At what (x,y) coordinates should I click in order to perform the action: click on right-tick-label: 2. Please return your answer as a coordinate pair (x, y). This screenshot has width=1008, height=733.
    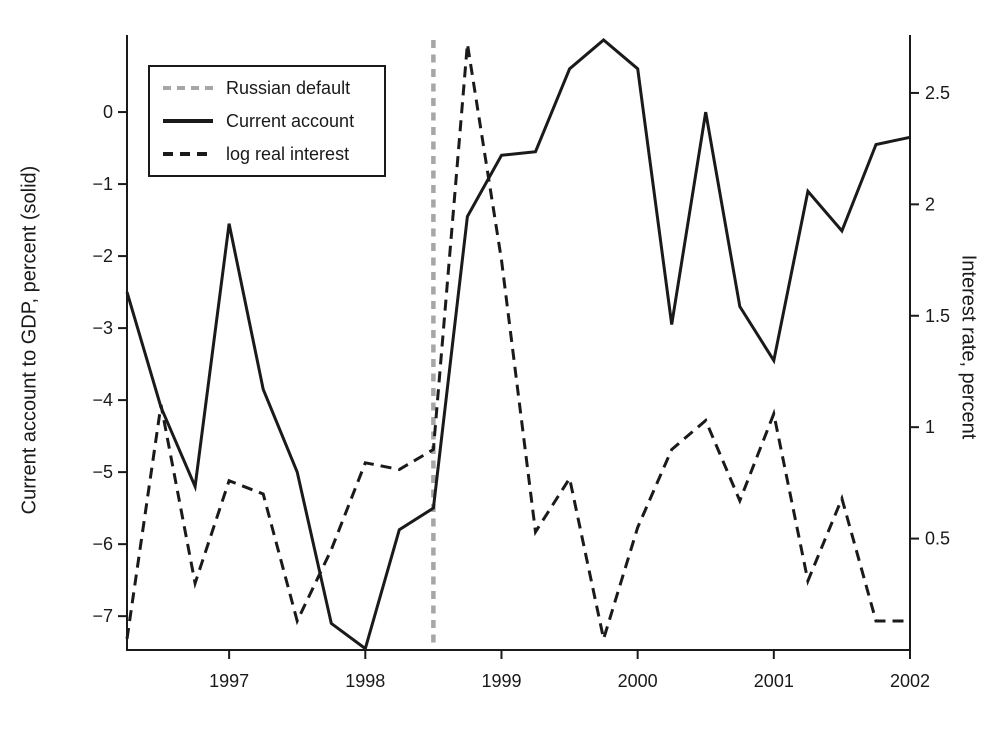
    Looking at the image, I should click on (930, 204).